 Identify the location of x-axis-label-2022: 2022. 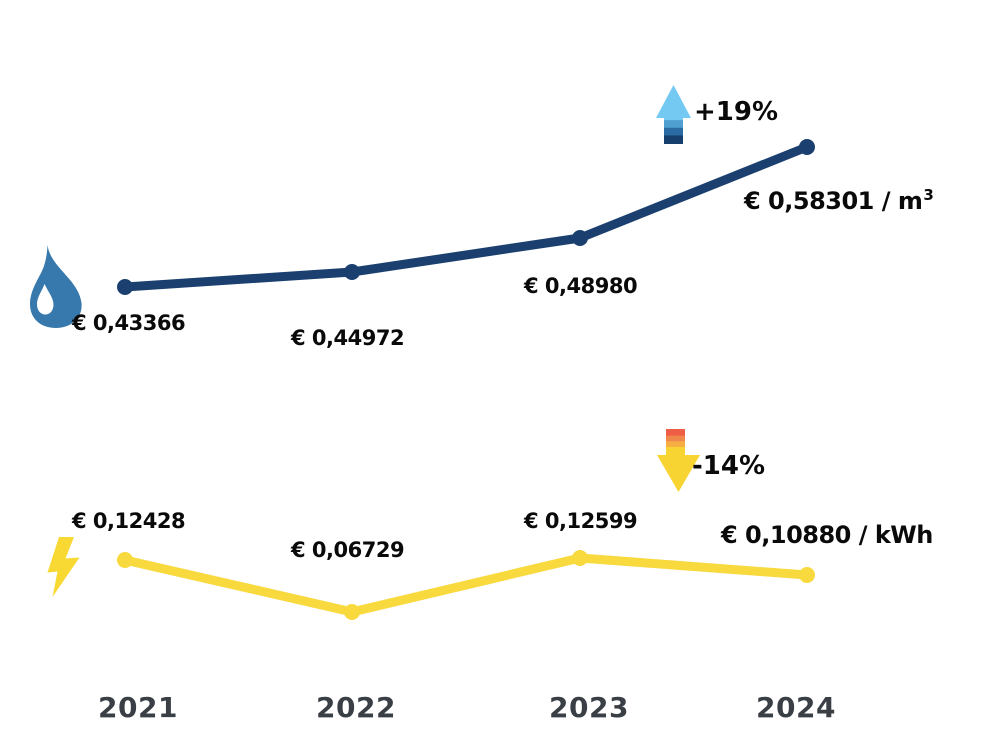
(356, 707).